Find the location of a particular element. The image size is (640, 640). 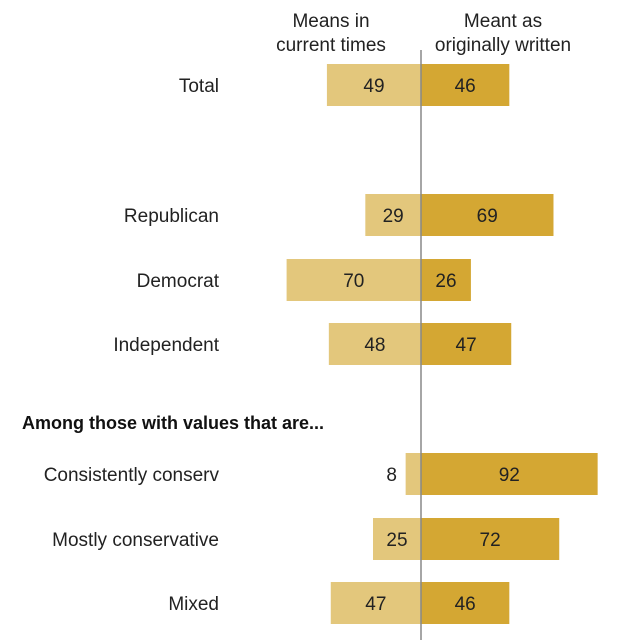

value-label-current-times: 8 is located at coordinates (391, 475).